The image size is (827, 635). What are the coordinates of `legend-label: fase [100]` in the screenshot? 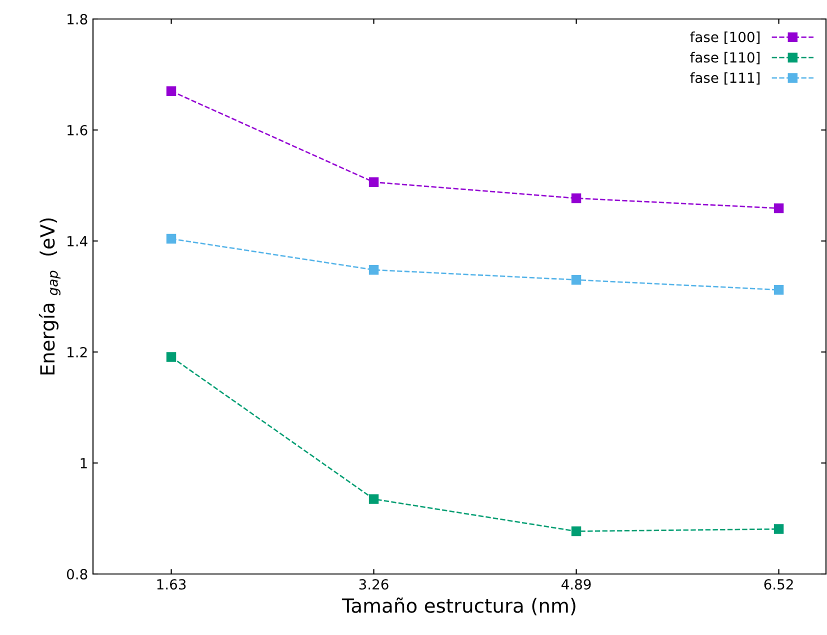 It's located at (725, 38).